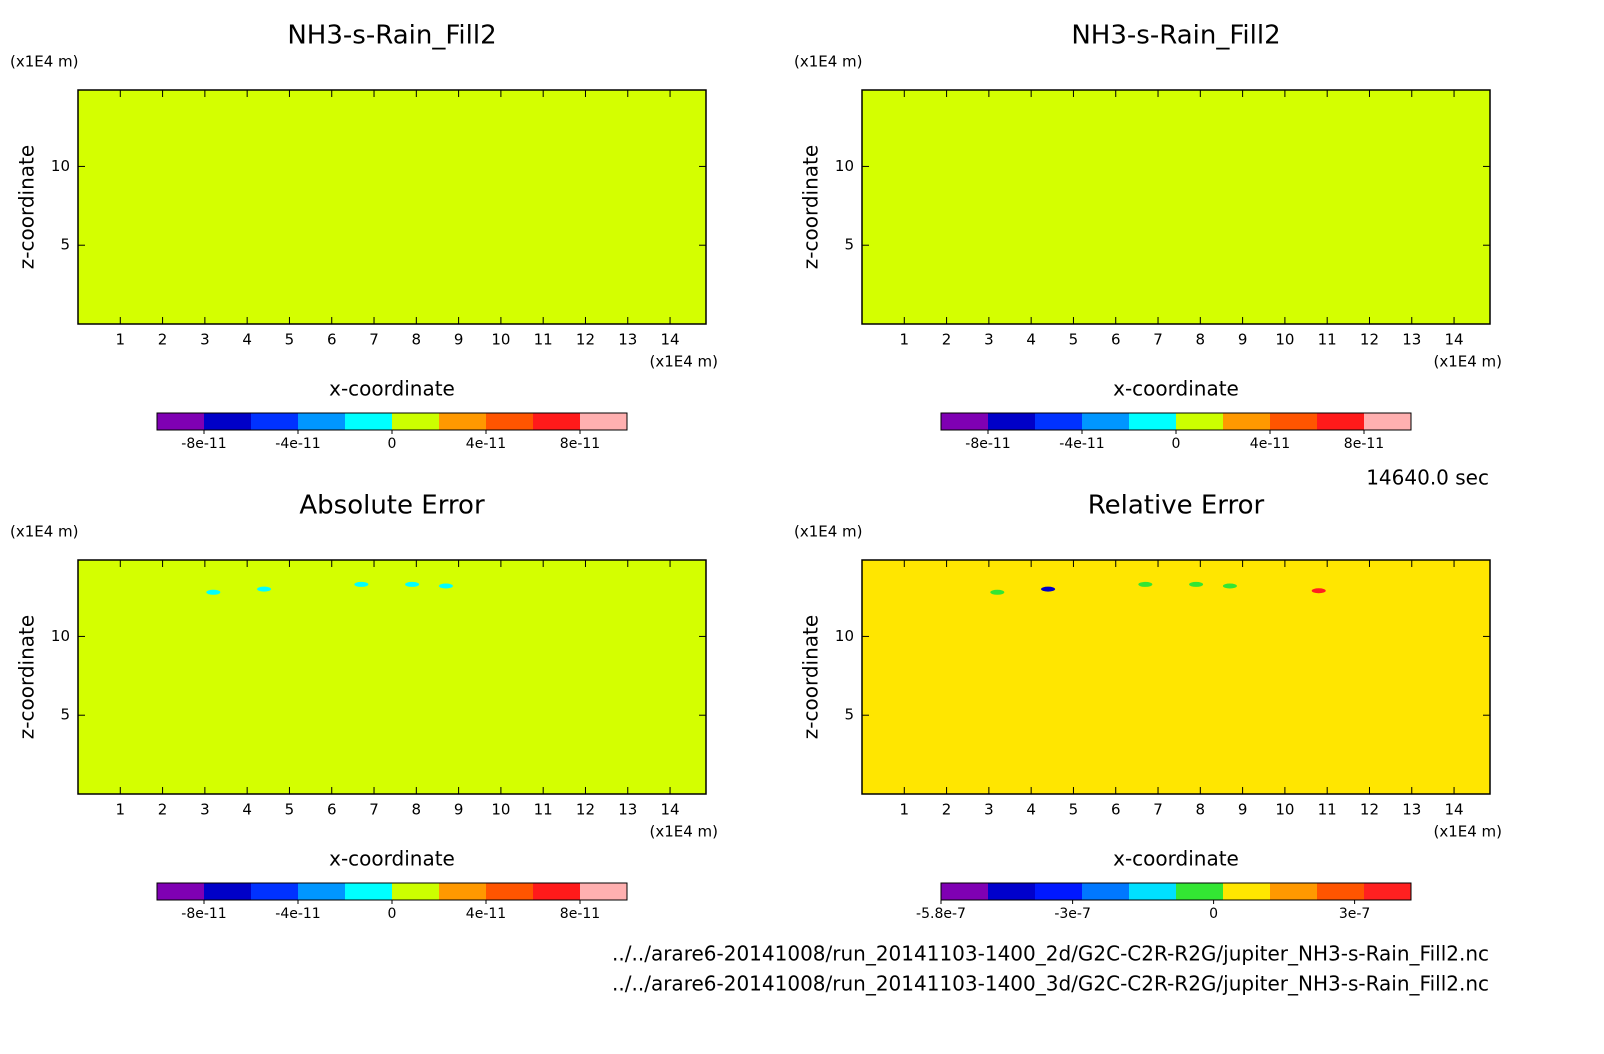 This screenshot has height=1054, width=1604. What do you see at coordinates (941, 914) in the screenshot?
I see `colorbar-label: -5.8e-7` at bounding box center [941, 914].